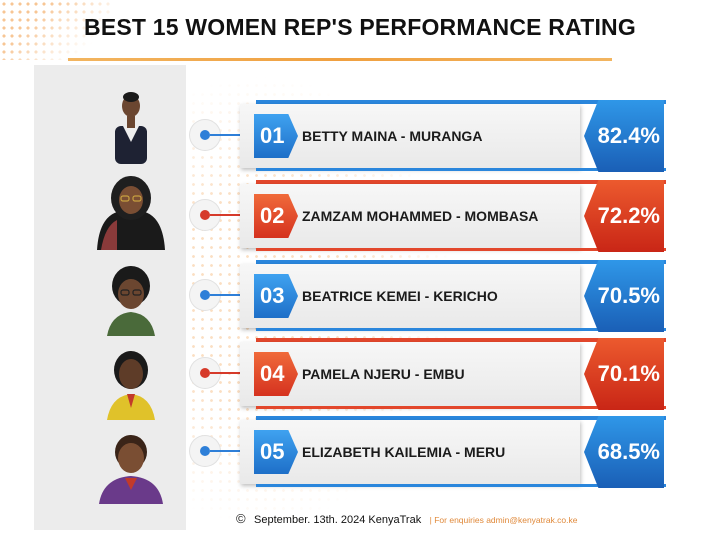 This screenshot has height=537, width=720. I want to click on rank-row: 05 ELIZABETH KAILEMIA - MERU 68.5%, so click(426, 452).